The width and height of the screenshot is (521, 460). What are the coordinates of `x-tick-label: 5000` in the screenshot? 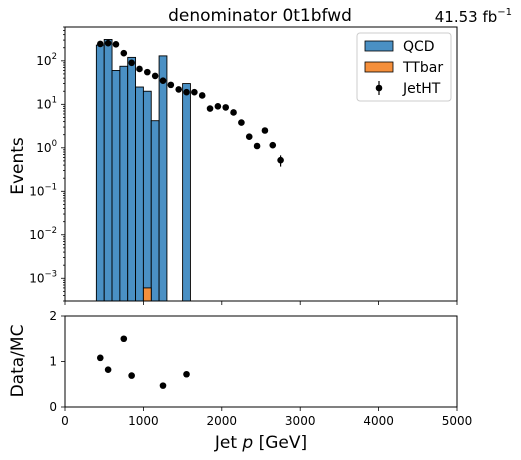 It's located at (457, 421).